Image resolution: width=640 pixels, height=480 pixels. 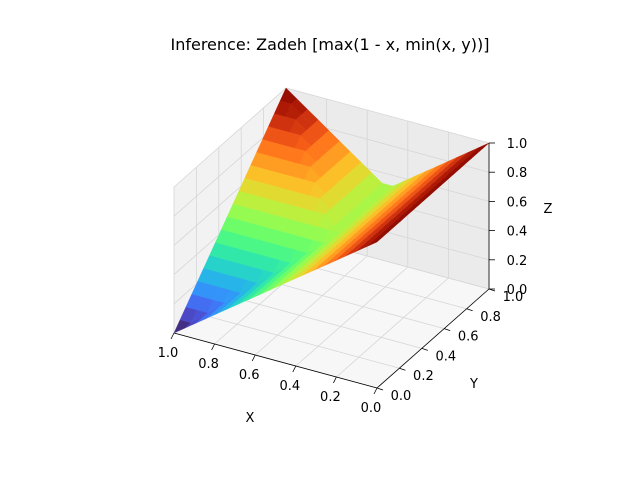 What do you see at coordinates (517, 173) in the screenshot?
I see `z-tick-label: 0.8` at bounding box center [517, 173].